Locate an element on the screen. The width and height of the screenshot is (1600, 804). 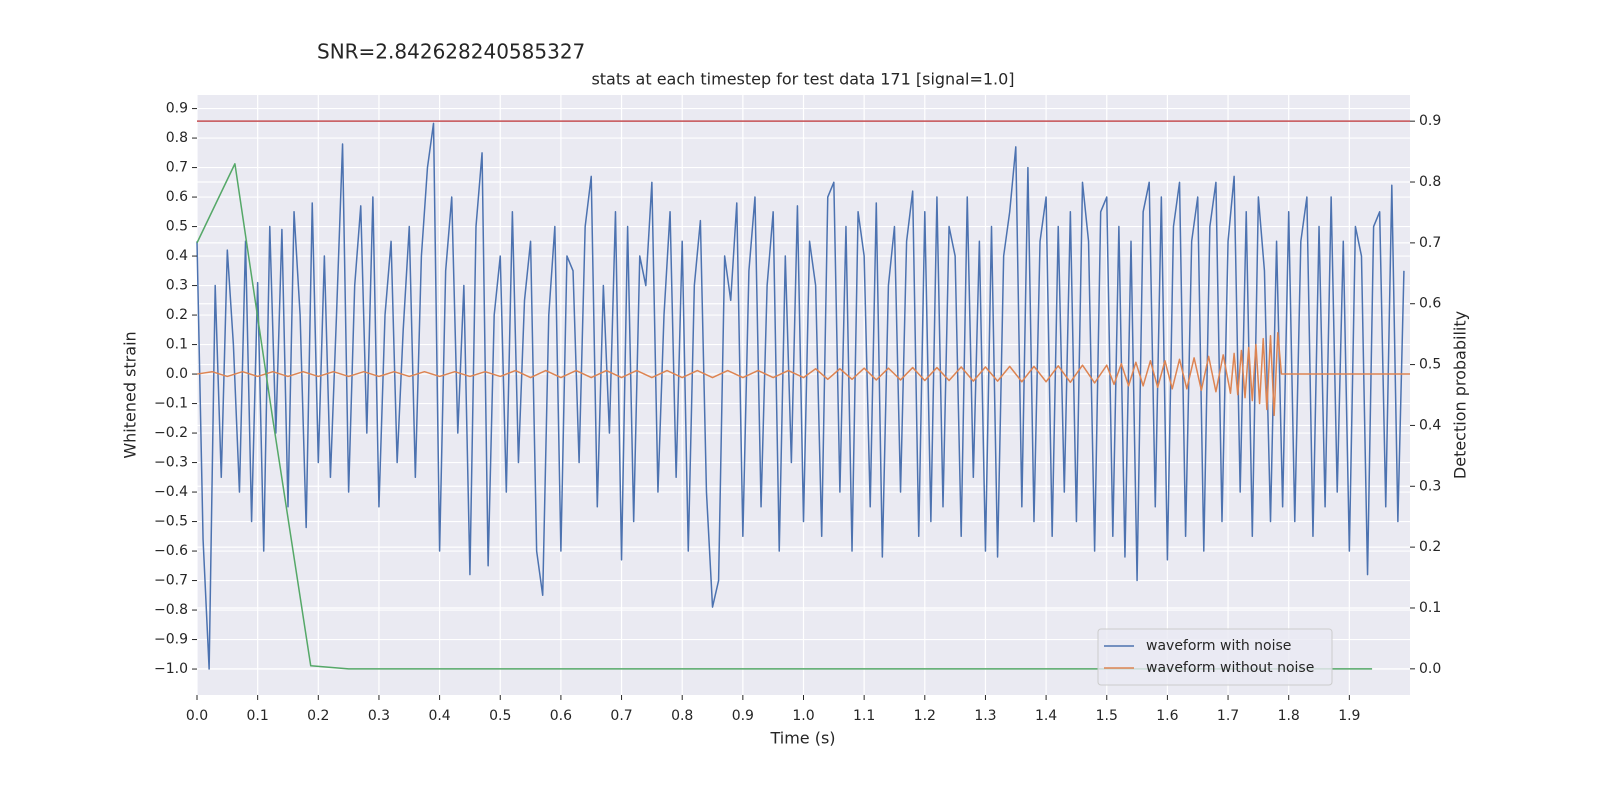
y-tick-label: 0.8 is located at coordinates (177, 138).